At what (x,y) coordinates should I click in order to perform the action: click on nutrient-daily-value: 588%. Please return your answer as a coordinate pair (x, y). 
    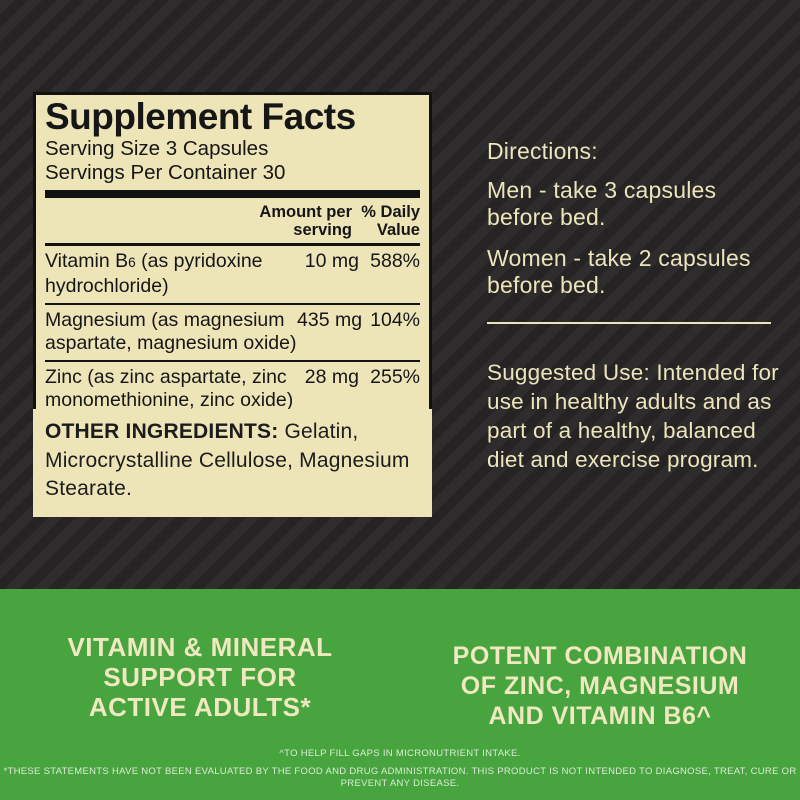
    Looking at the image, I should click on (395, 261).